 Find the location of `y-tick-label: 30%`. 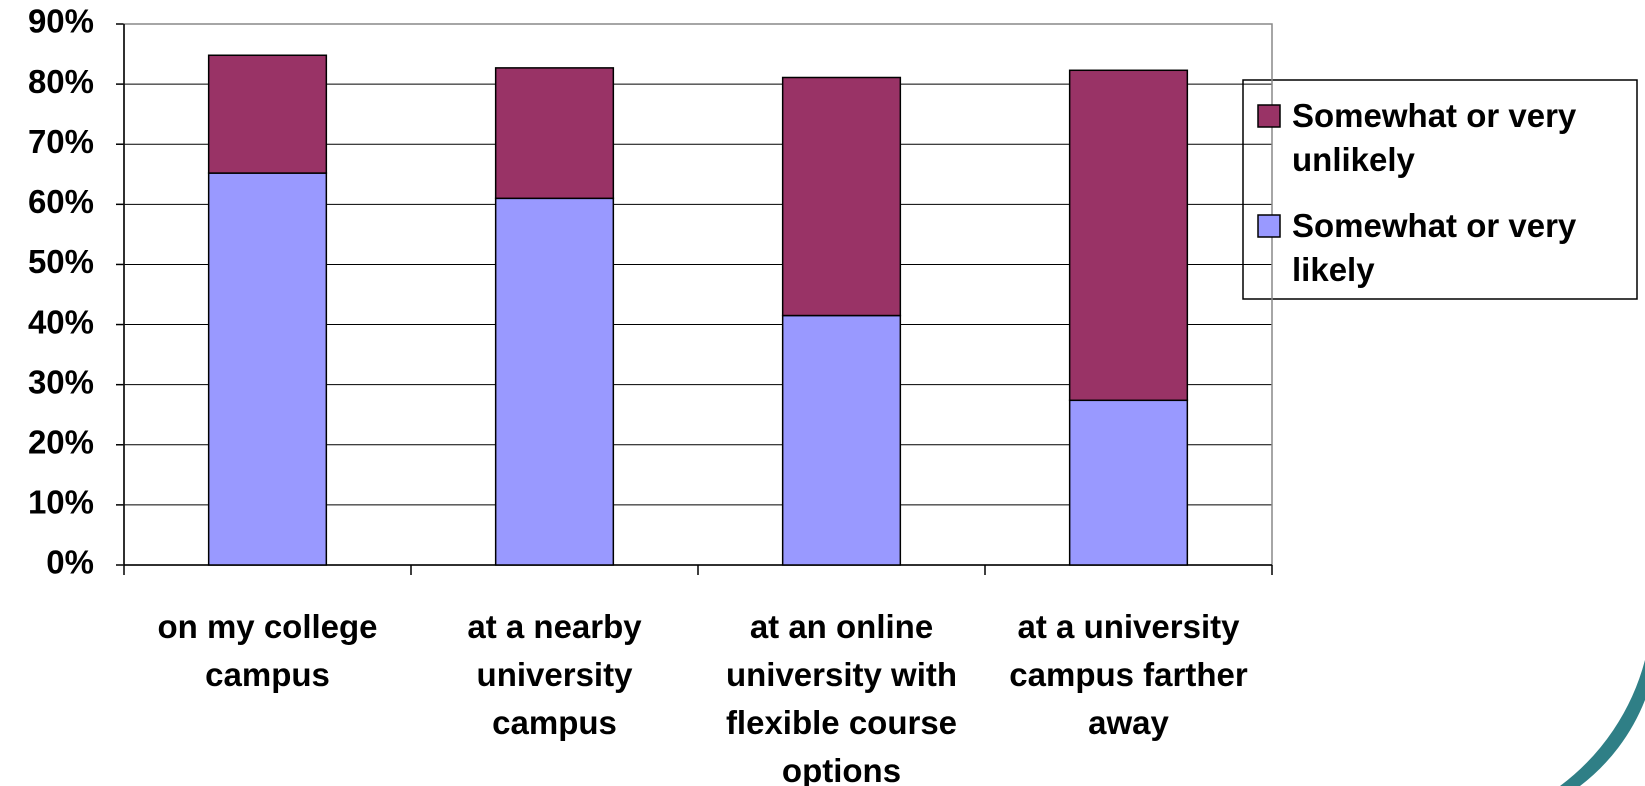

y-tick-label: 30% is located at coordinates (61, 381).